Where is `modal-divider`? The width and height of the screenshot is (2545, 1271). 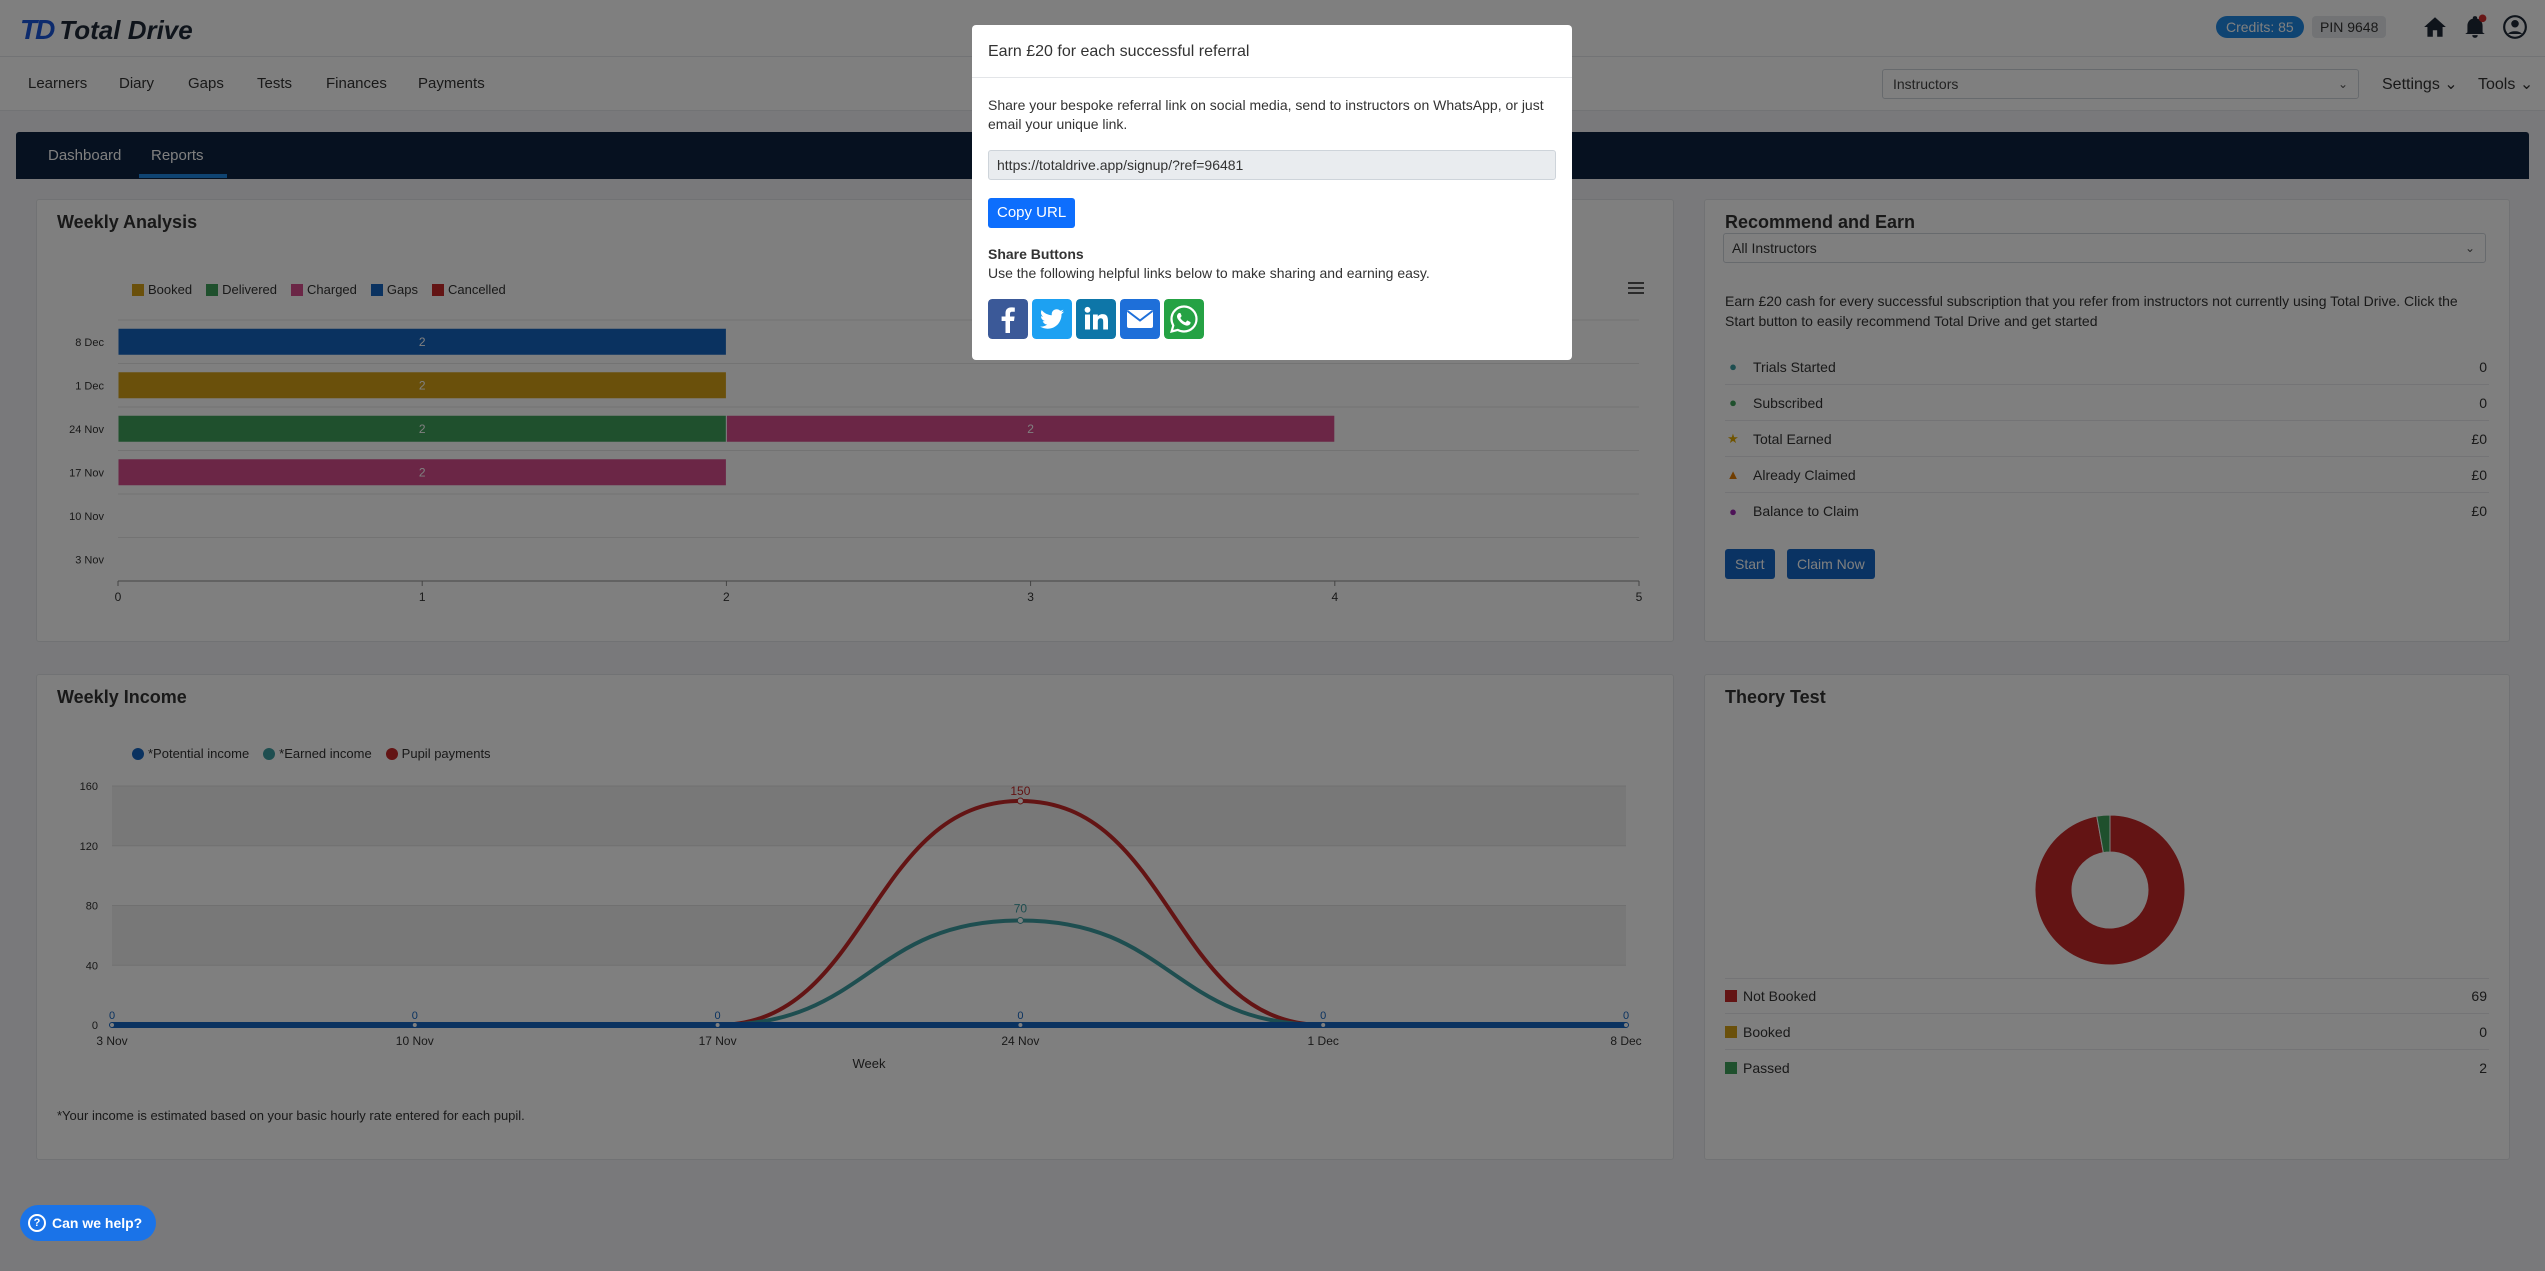 modal-divider is located at coordinates (1272, 77).